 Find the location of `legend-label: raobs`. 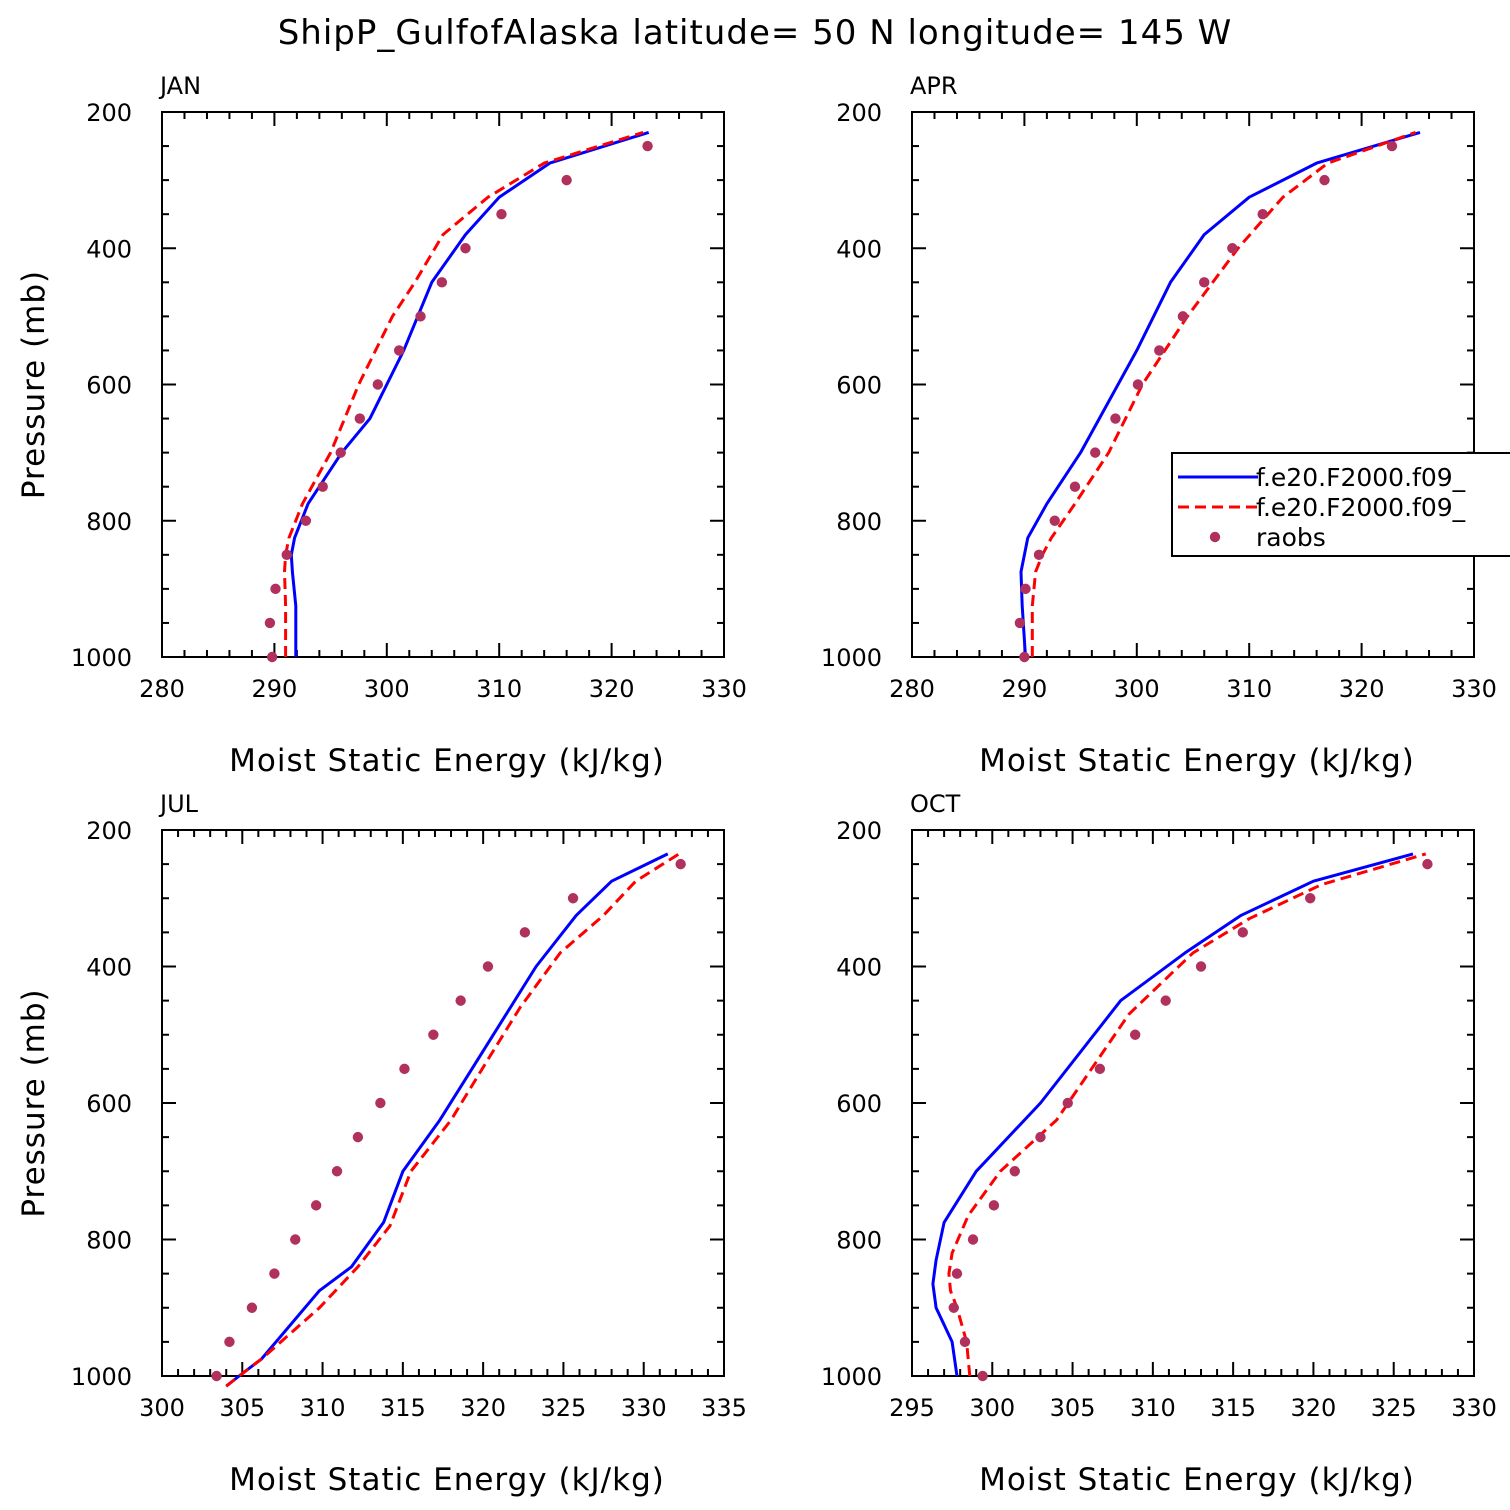

legend-label: raobs is located at coordinates (1291, 537).